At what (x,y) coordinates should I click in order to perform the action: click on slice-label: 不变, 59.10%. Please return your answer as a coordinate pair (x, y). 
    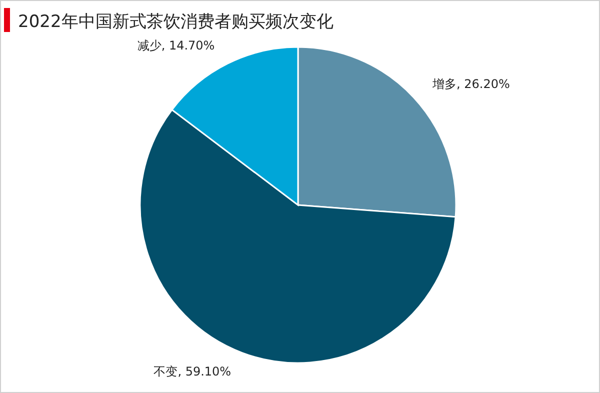
    Looking at the image, I should click on (193, 371).